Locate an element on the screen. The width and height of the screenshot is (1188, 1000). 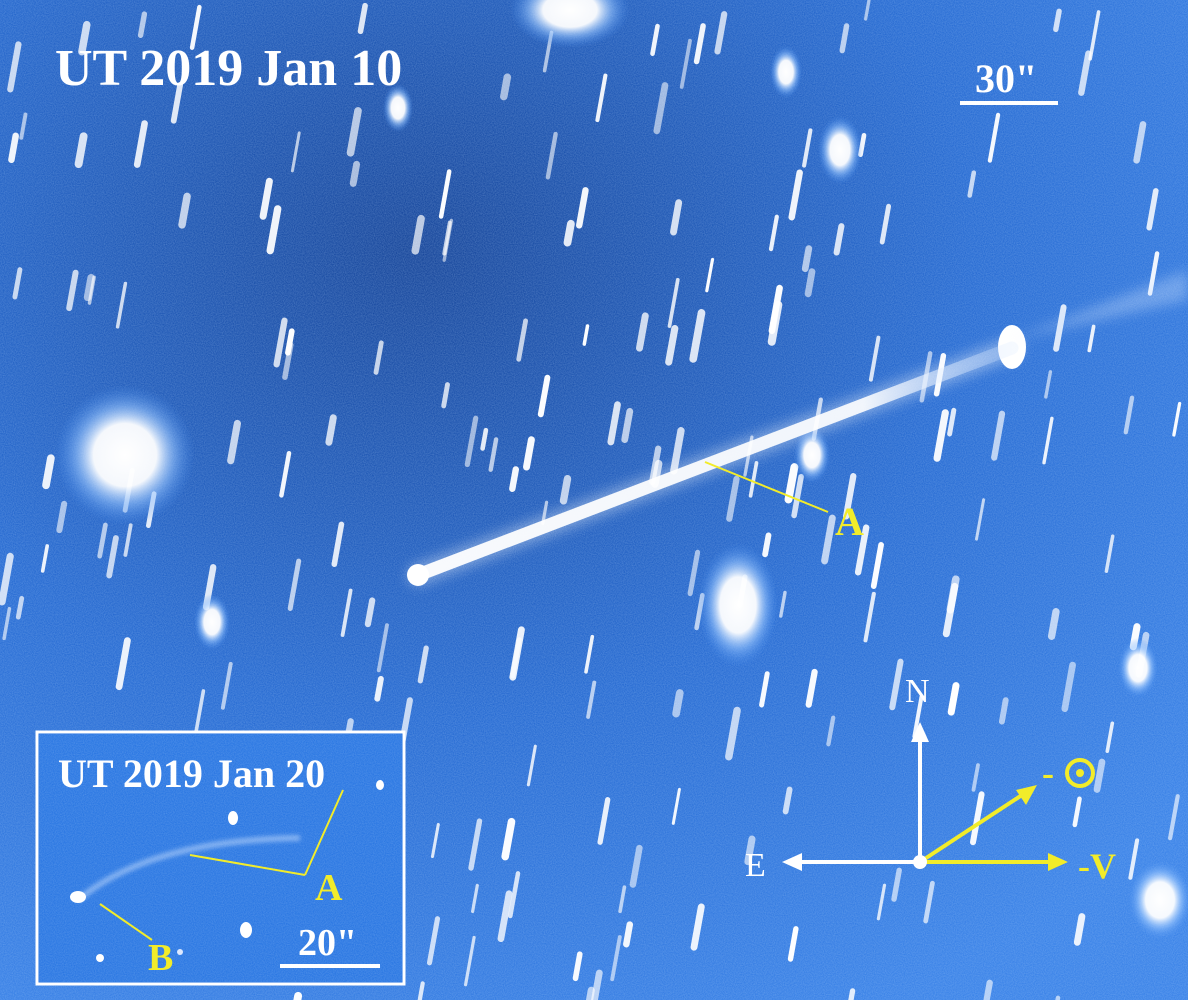
compass-east-label: E is located at coordinates (755, 865).